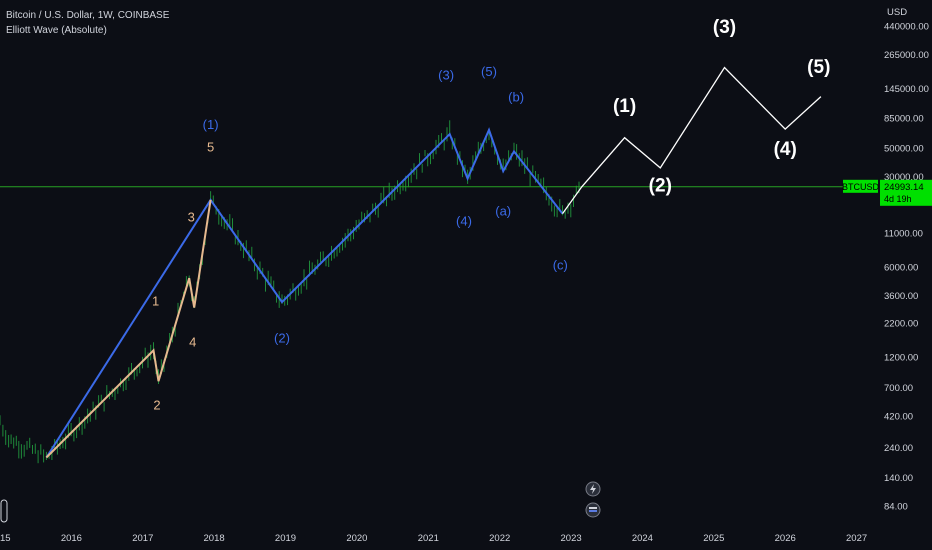 The image size is (932, 550). Describe the element at coordinates (210, 146) in the screenshot. I see `wave-label: 5` at that location.